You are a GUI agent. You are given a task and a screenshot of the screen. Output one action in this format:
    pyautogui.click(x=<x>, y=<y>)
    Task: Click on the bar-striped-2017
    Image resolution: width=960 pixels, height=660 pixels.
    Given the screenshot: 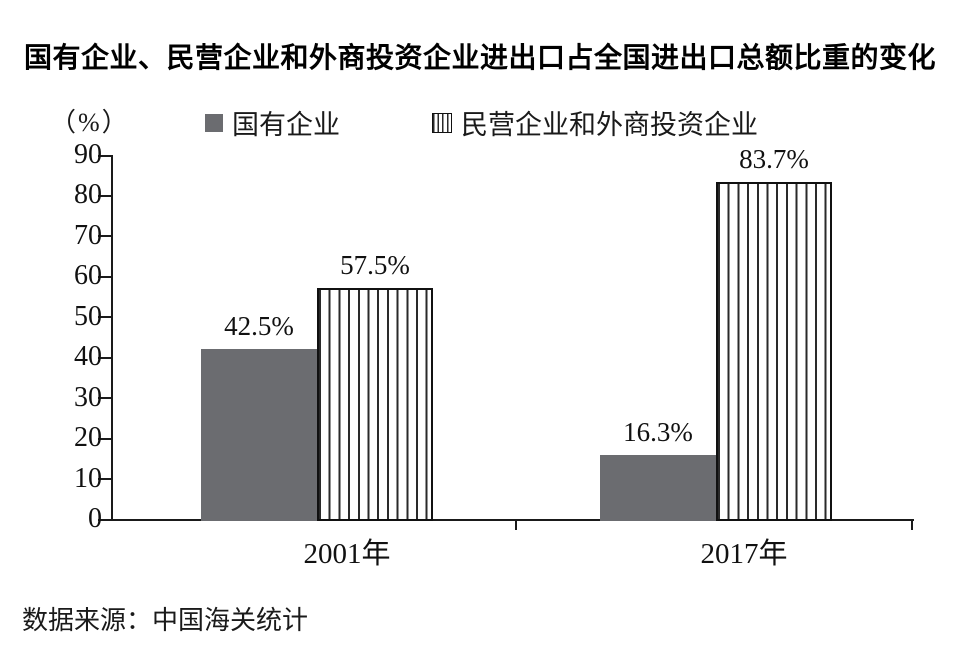 What is the action you would take?
    pyautogui.click(x=774, y=351)
    